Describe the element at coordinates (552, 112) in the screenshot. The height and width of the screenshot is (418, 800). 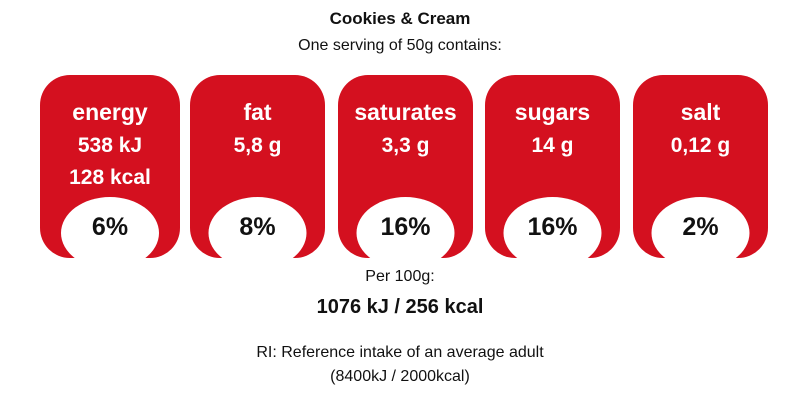
I see `nutrient-name: sugars` at that location.